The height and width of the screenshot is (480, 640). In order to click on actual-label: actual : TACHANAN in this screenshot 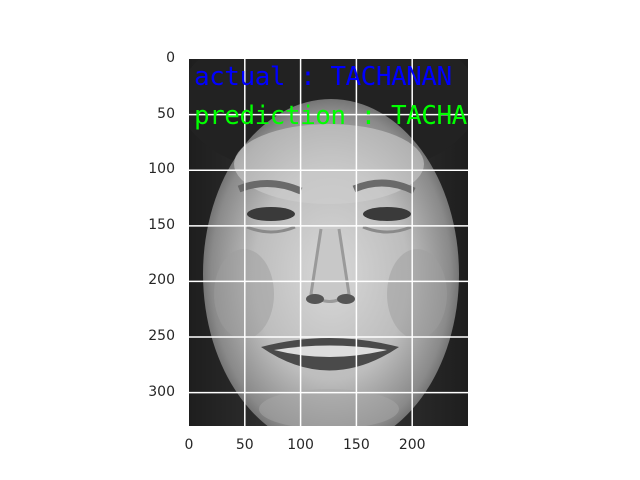, I will do `click(323, 77)`.